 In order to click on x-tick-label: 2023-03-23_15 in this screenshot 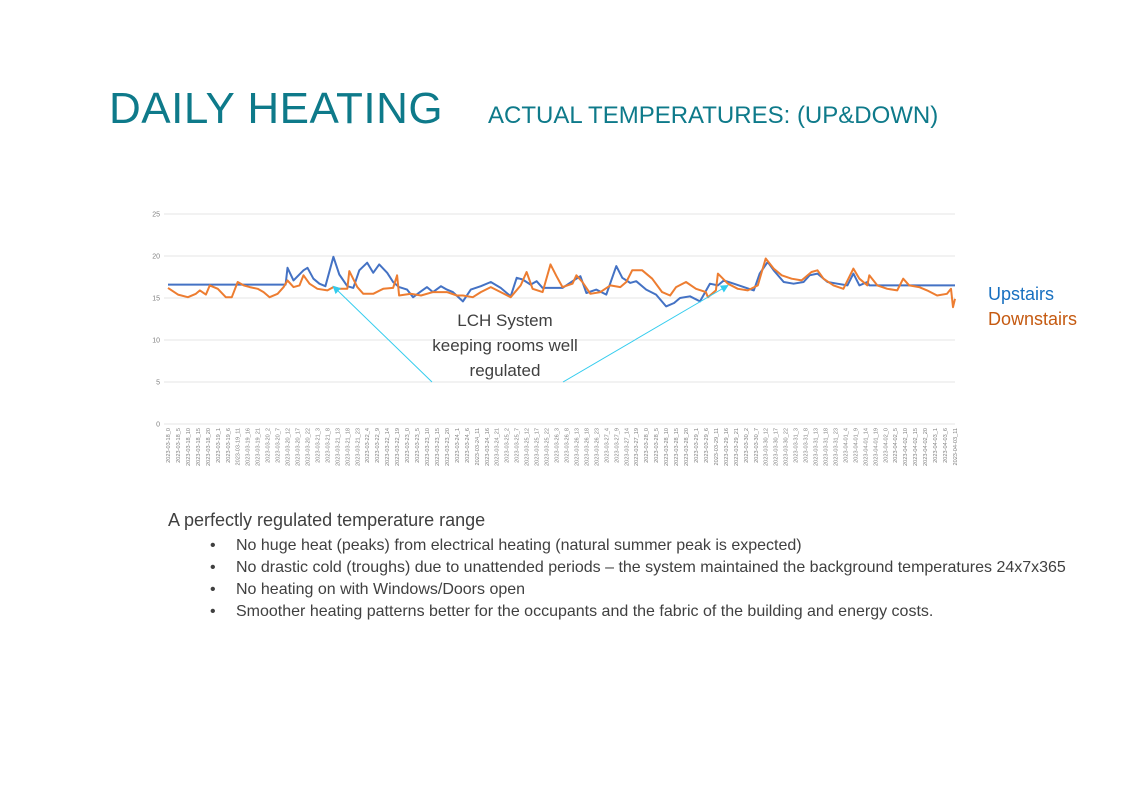, I will do `click(438, 447)`.